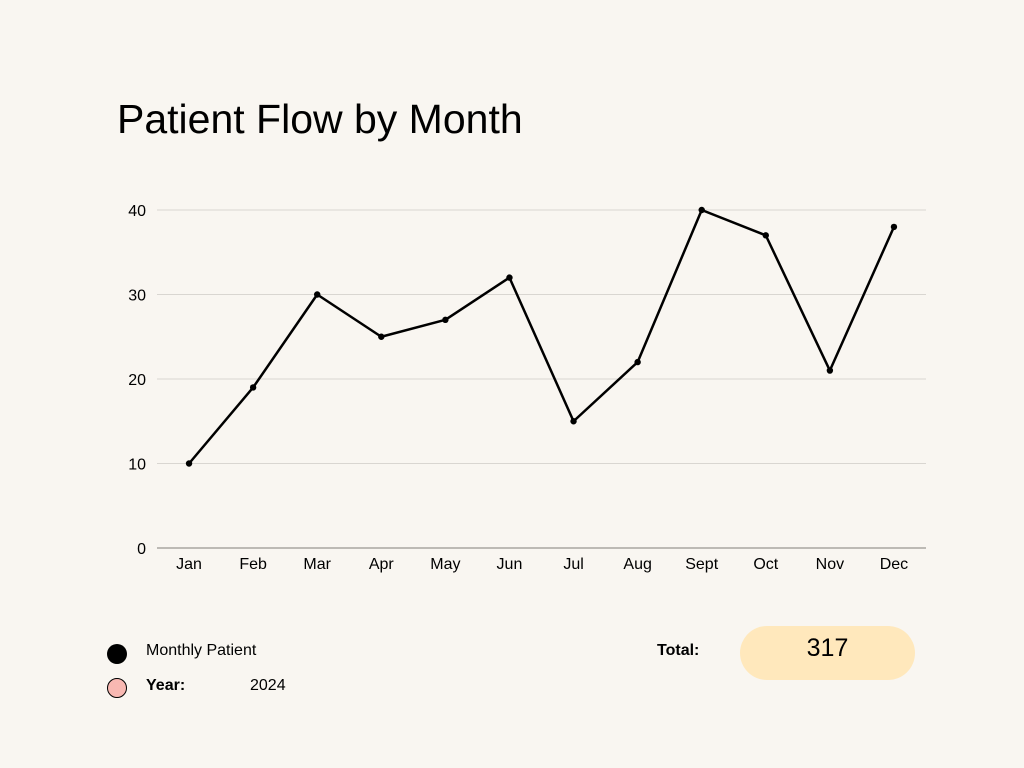  I want to click on x-tick-label: Apr, so click(382, 564).